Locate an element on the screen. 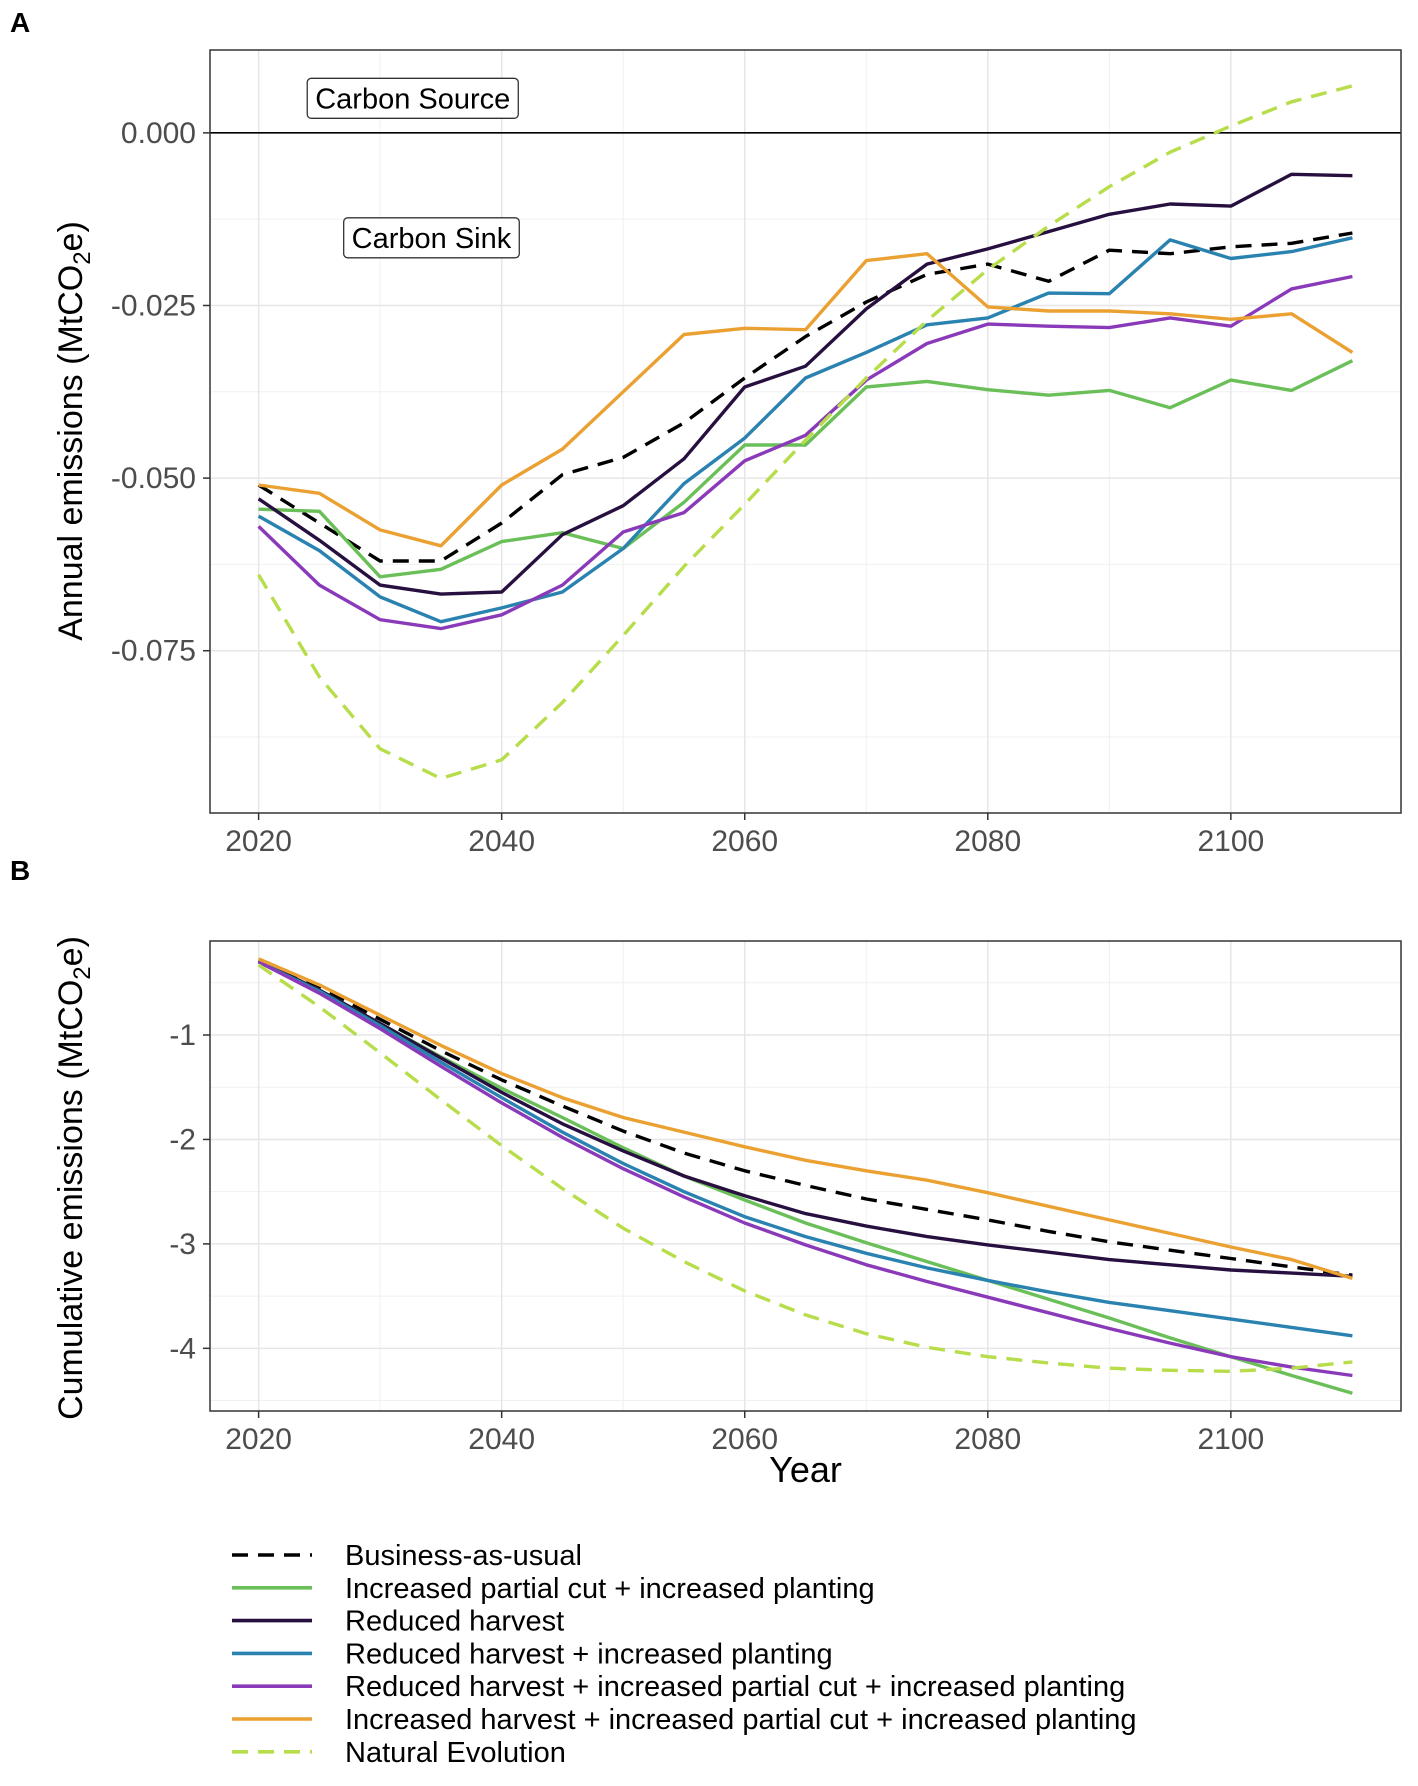 Image resolution: width=1418 pixels, height=1786 pixels. y-tick-label: -3 is located at coordinates (182, 1244).